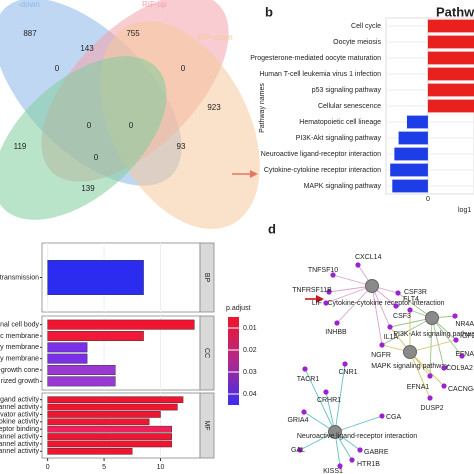  Describe the element at coordinates (19, 277) in the screenshot. I see `y-tick-label: transmission` at that location.